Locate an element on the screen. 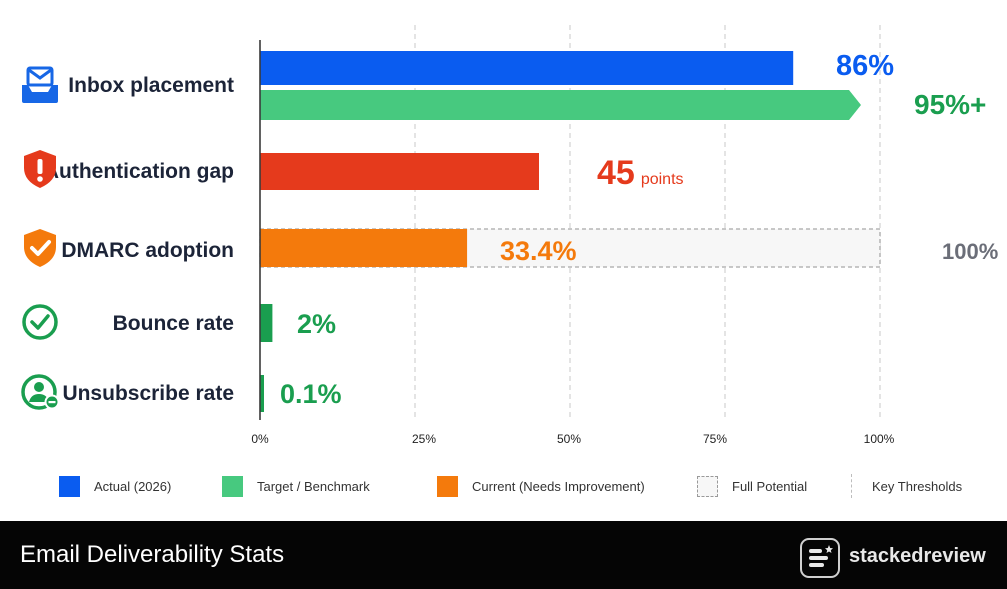 The image size is (1007, 589). legend-swatch-key-thresholds is located at coordinates (851, 486).